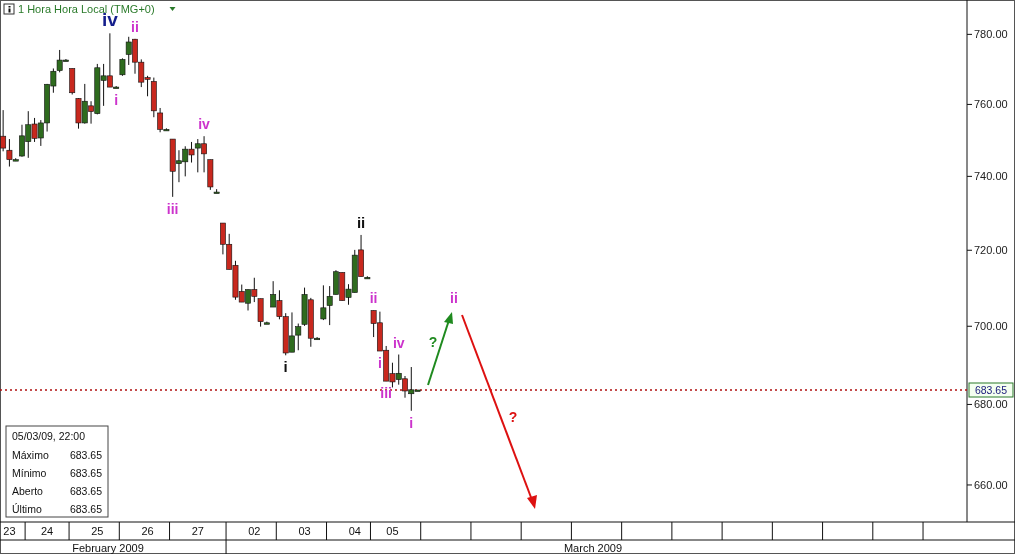 The width and height of the screenshot is (1015, 554). Describe the element at coordinates (147, 531) in the screenshot. I see `x-tick-label: 26` at that location.